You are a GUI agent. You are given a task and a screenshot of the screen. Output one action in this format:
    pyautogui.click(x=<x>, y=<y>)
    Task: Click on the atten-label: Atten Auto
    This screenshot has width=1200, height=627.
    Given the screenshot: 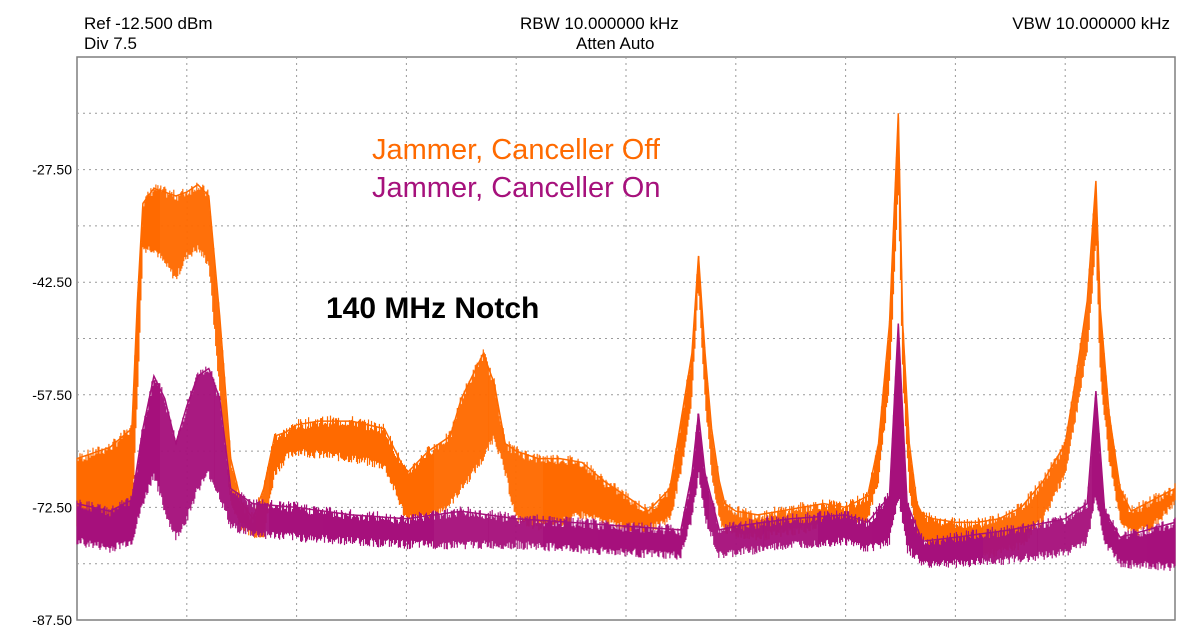 What is the action you would take?
    pyautogui.click(x=615, y=43)
    